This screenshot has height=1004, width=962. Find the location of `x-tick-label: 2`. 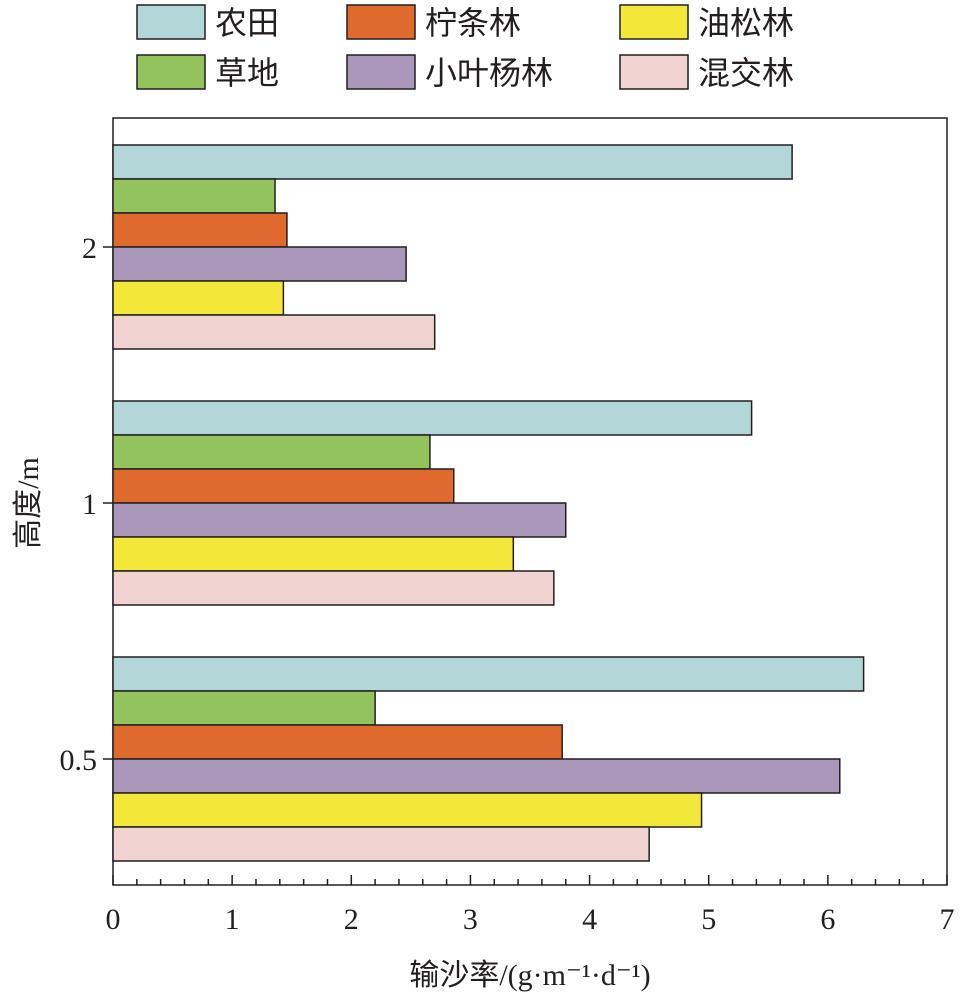

x-tick-label: 2 is located at coordinates (351, 919).